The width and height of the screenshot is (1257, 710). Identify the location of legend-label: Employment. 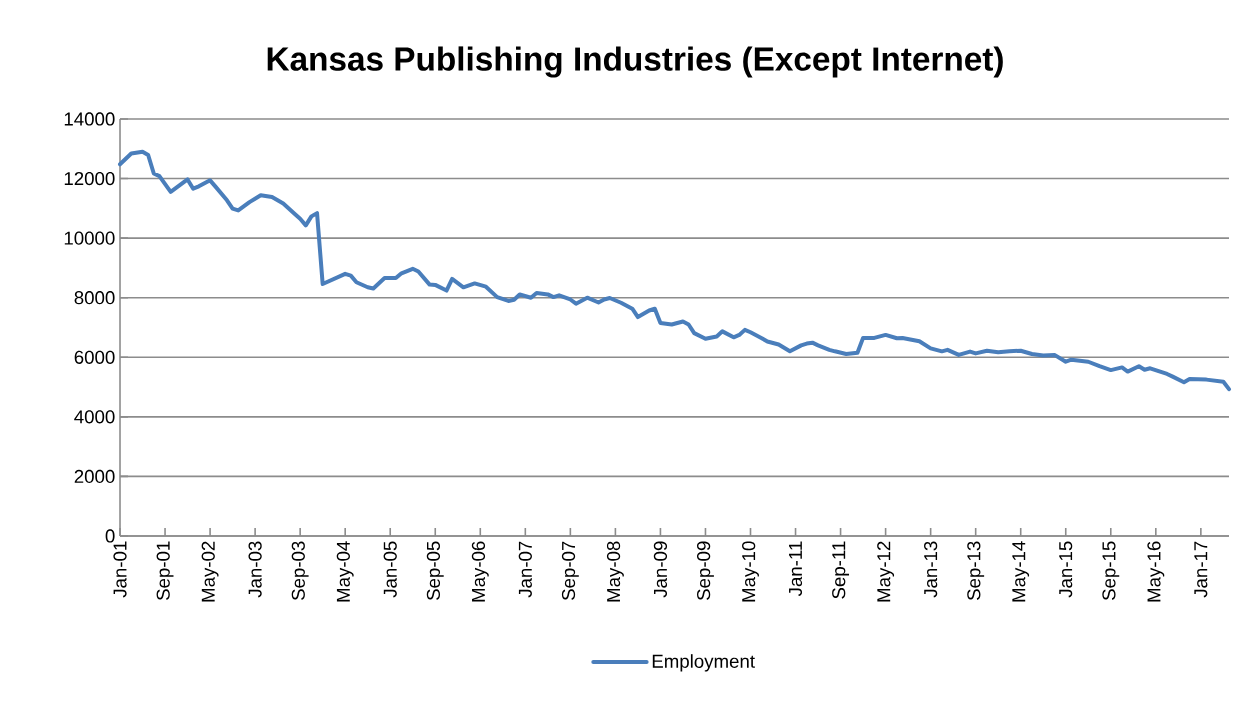
(703, 663).